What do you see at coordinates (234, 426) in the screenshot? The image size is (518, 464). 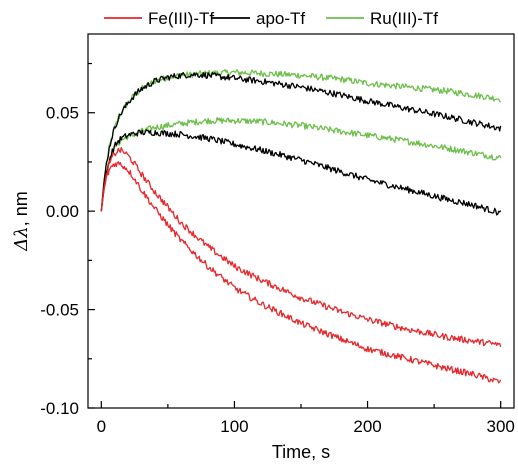 I see `x-tick-label: 100` at bounding box center [234, 426].